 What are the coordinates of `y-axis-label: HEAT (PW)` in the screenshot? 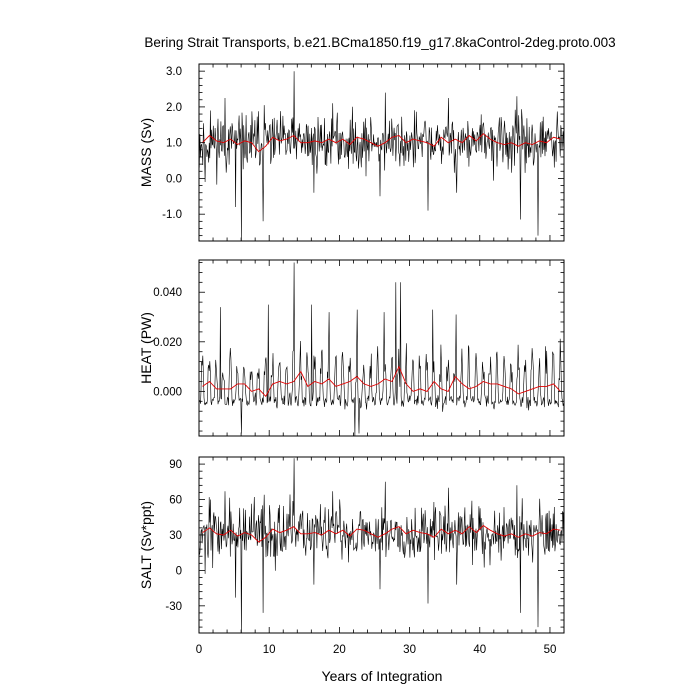 It's located at (146, 348).